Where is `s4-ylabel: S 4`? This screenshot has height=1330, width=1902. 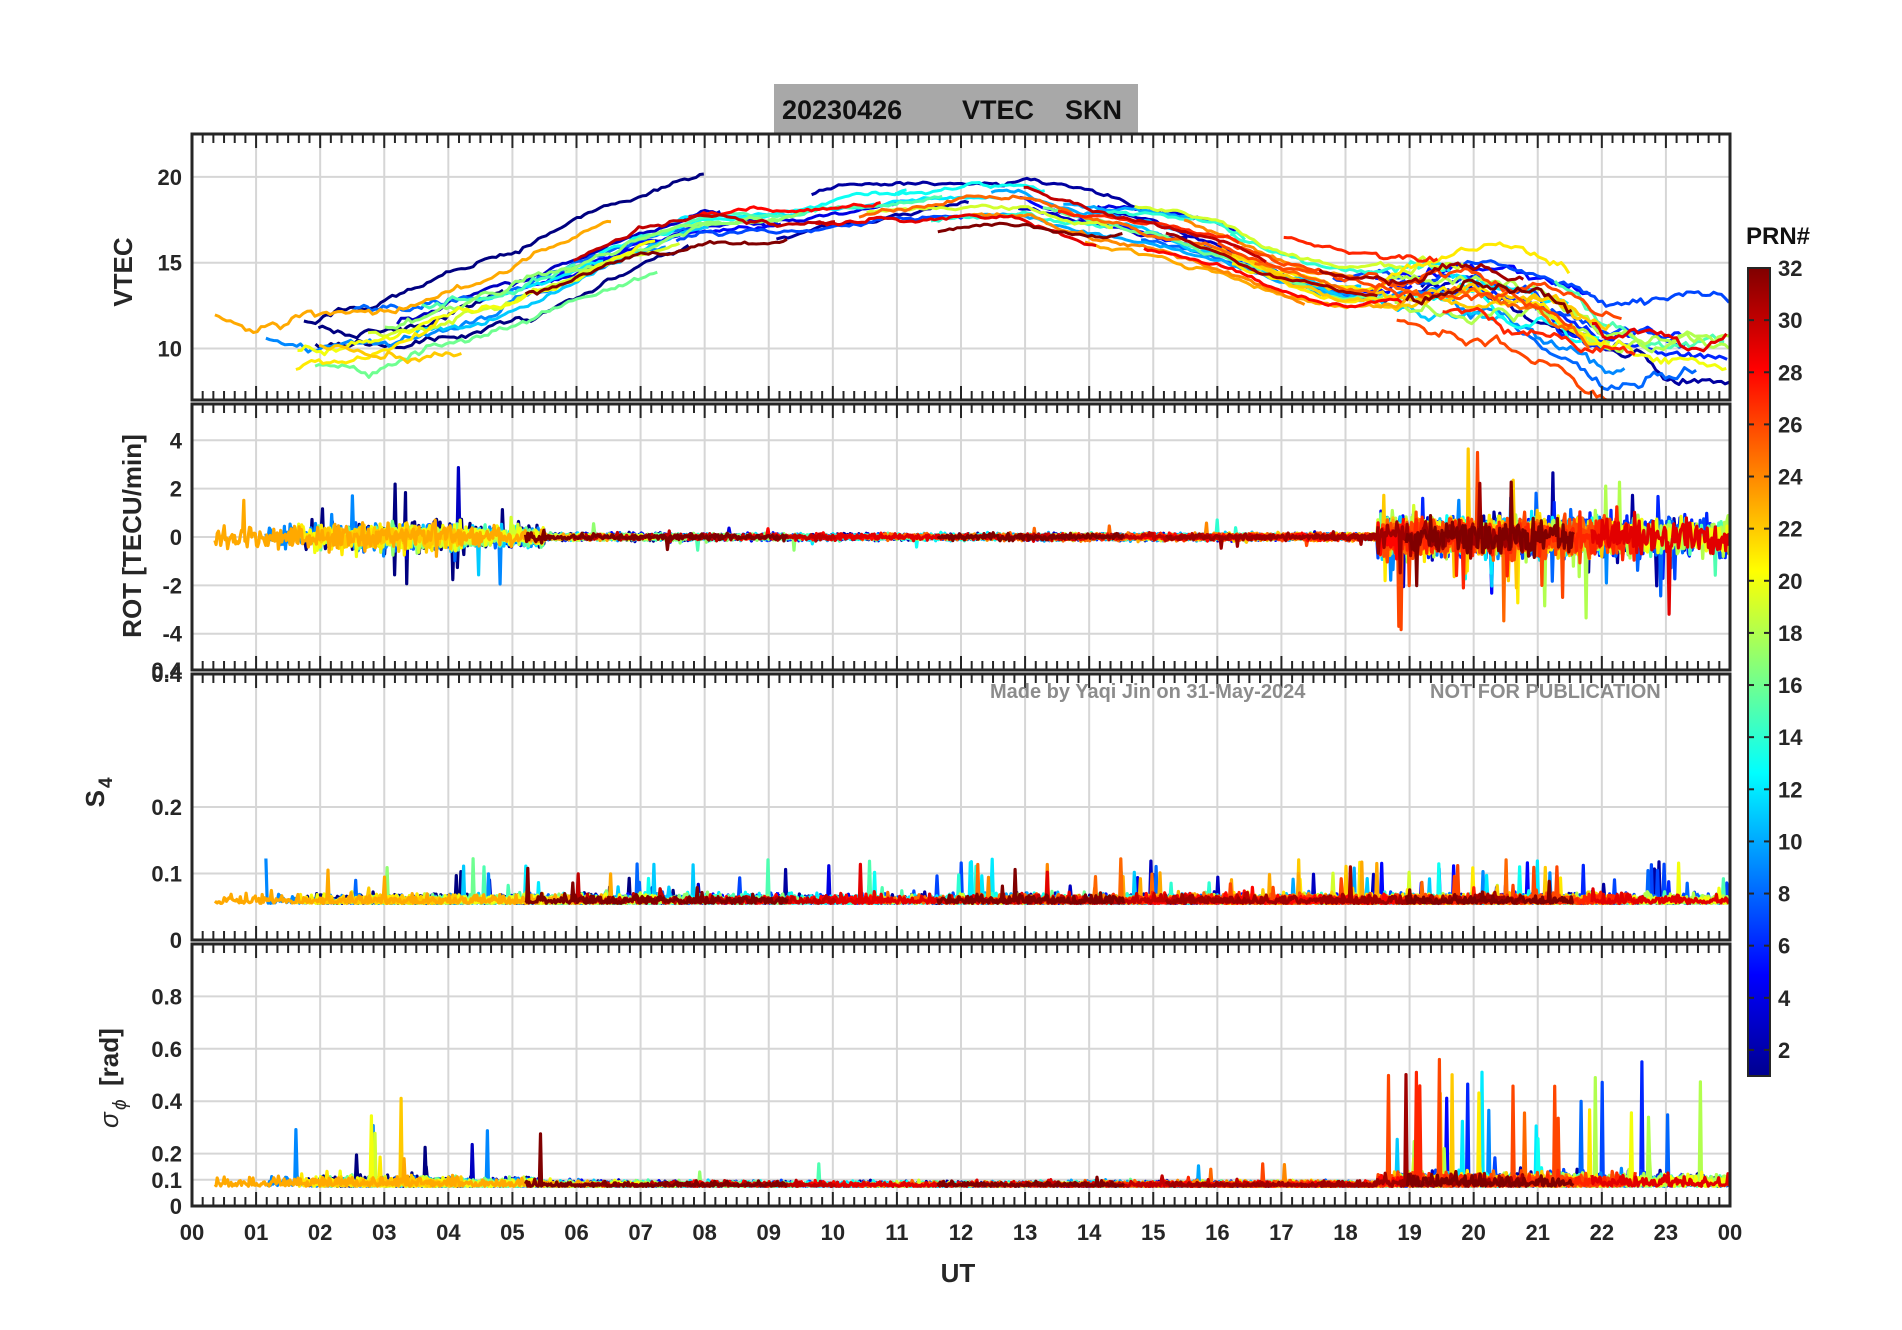 s4-ylabel: S 4 is located at coordinates (98, 792).